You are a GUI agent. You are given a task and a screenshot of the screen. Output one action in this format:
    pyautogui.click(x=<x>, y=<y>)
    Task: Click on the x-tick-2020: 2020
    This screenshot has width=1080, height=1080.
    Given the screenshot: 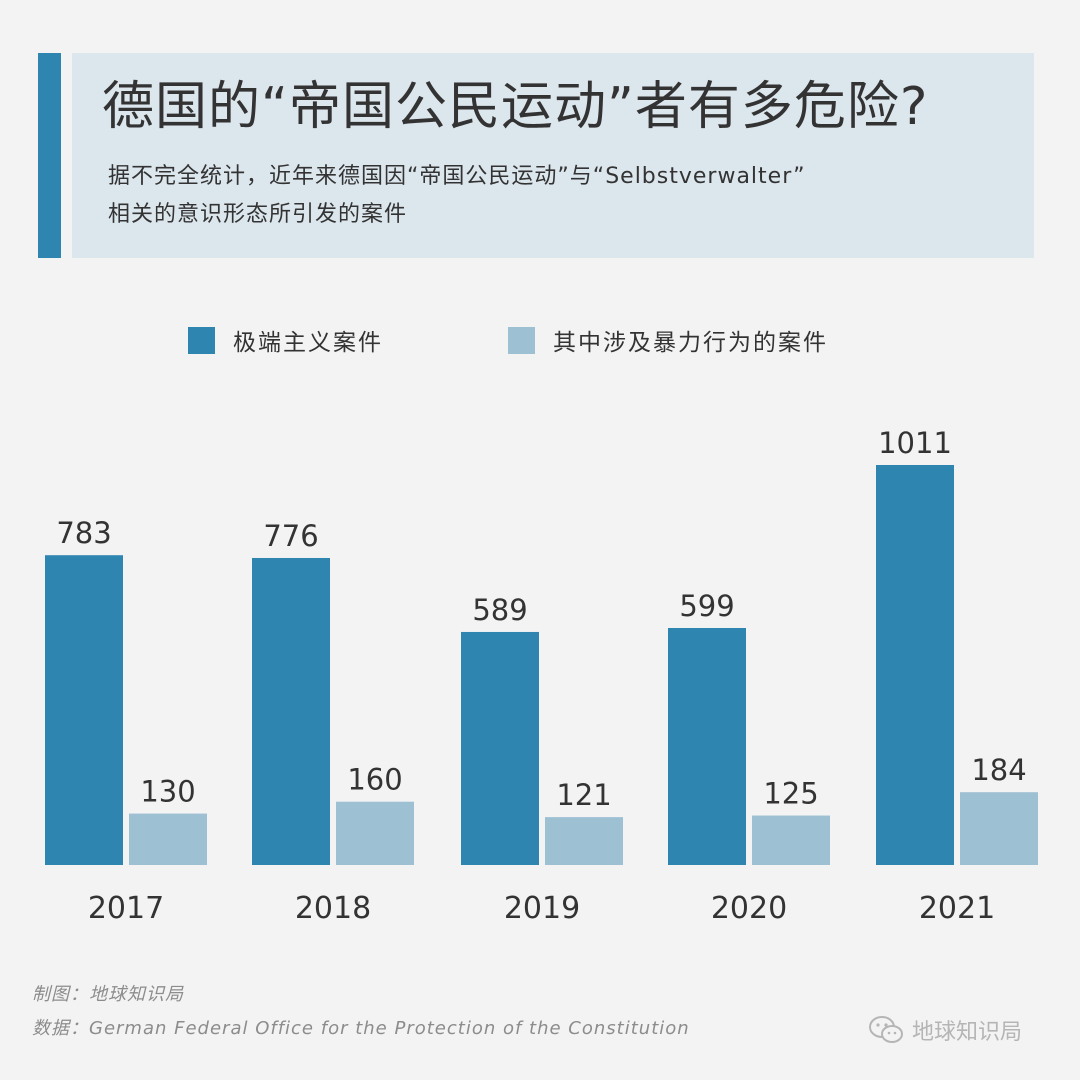 What is the action you would take?
    pyautogui.click(x=749, y=908)
    